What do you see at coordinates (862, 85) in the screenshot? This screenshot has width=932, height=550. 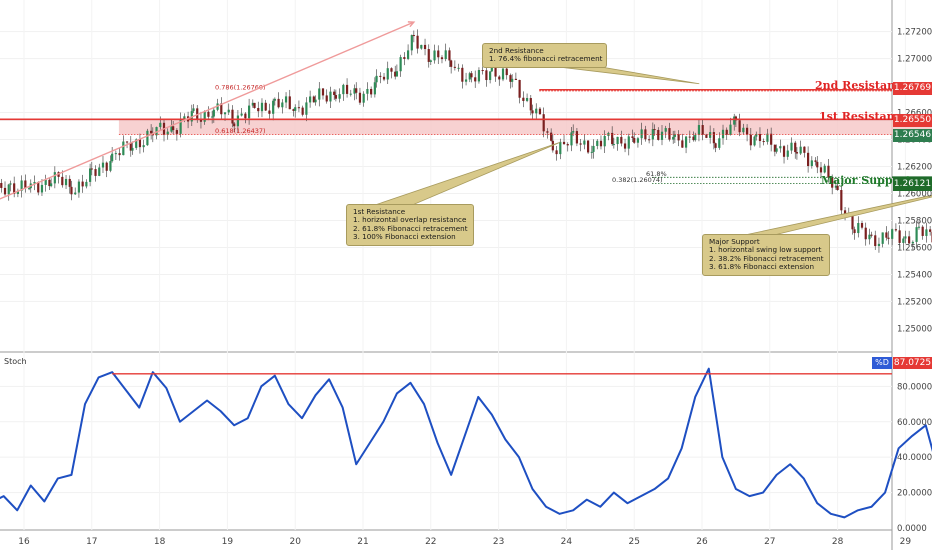 I see `second-resistance-label: 2nd Resistance` at bounding box center [862, 85].